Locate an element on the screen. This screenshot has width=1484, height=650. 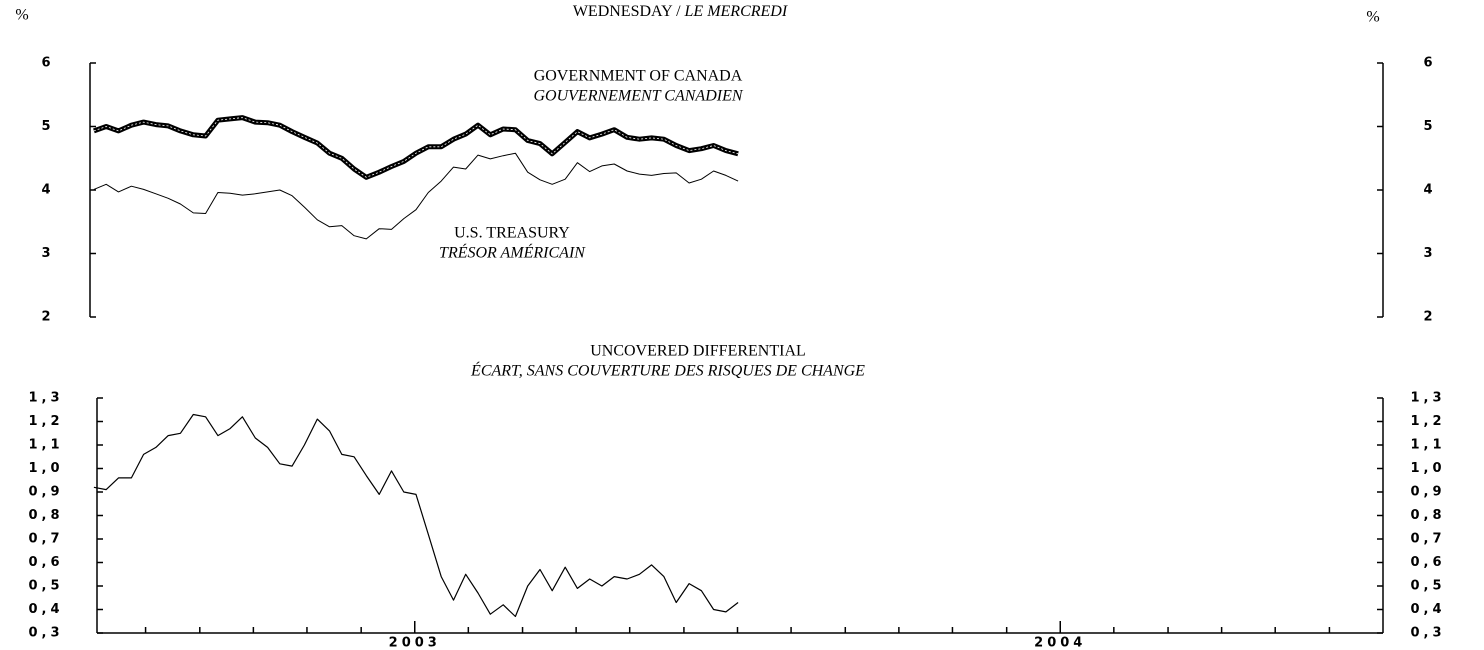
y2-tick-label: 0,7 is located at coordinates (1427, 539).